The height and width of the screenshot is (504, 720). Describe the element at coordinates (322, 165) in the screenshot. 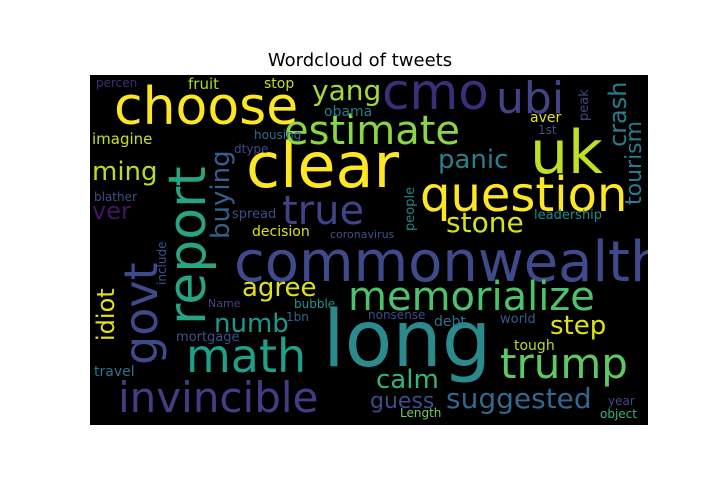

I see `word-clear: clear` at that location.